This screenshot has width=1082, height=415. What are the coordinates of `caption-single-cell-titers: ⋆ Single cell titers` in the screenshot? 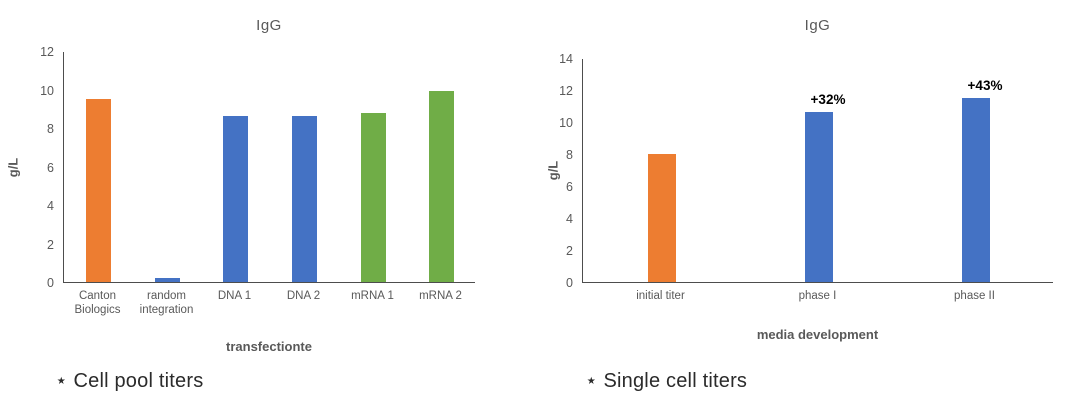 It's located at (666, 381).